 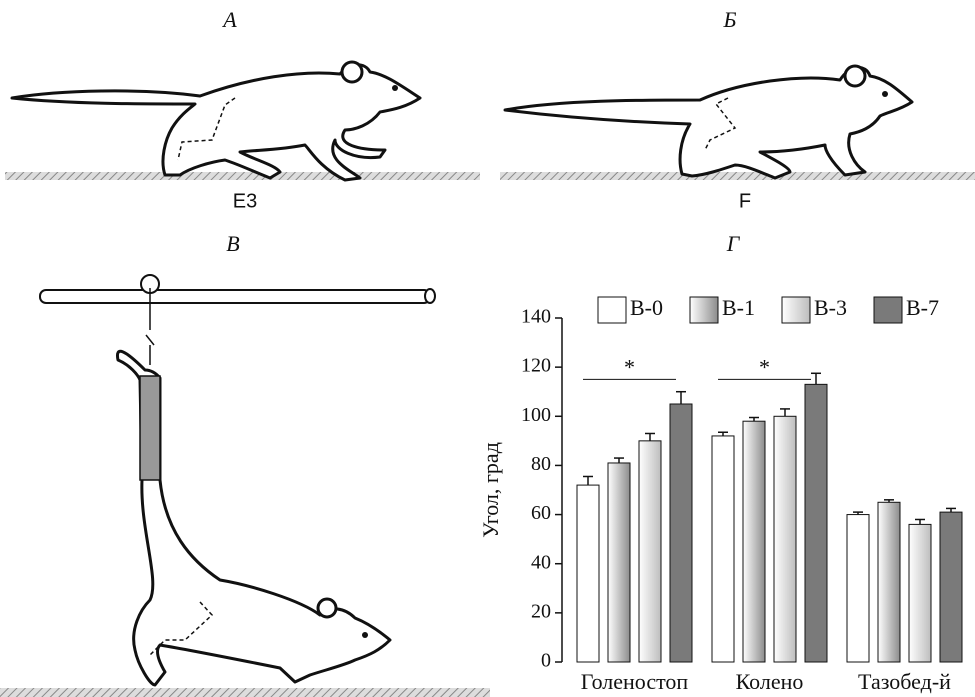 What do you see at coordinates (733, 243) in the screenshot?
I see `panel-label: Г` at bounding box center [733, 243].